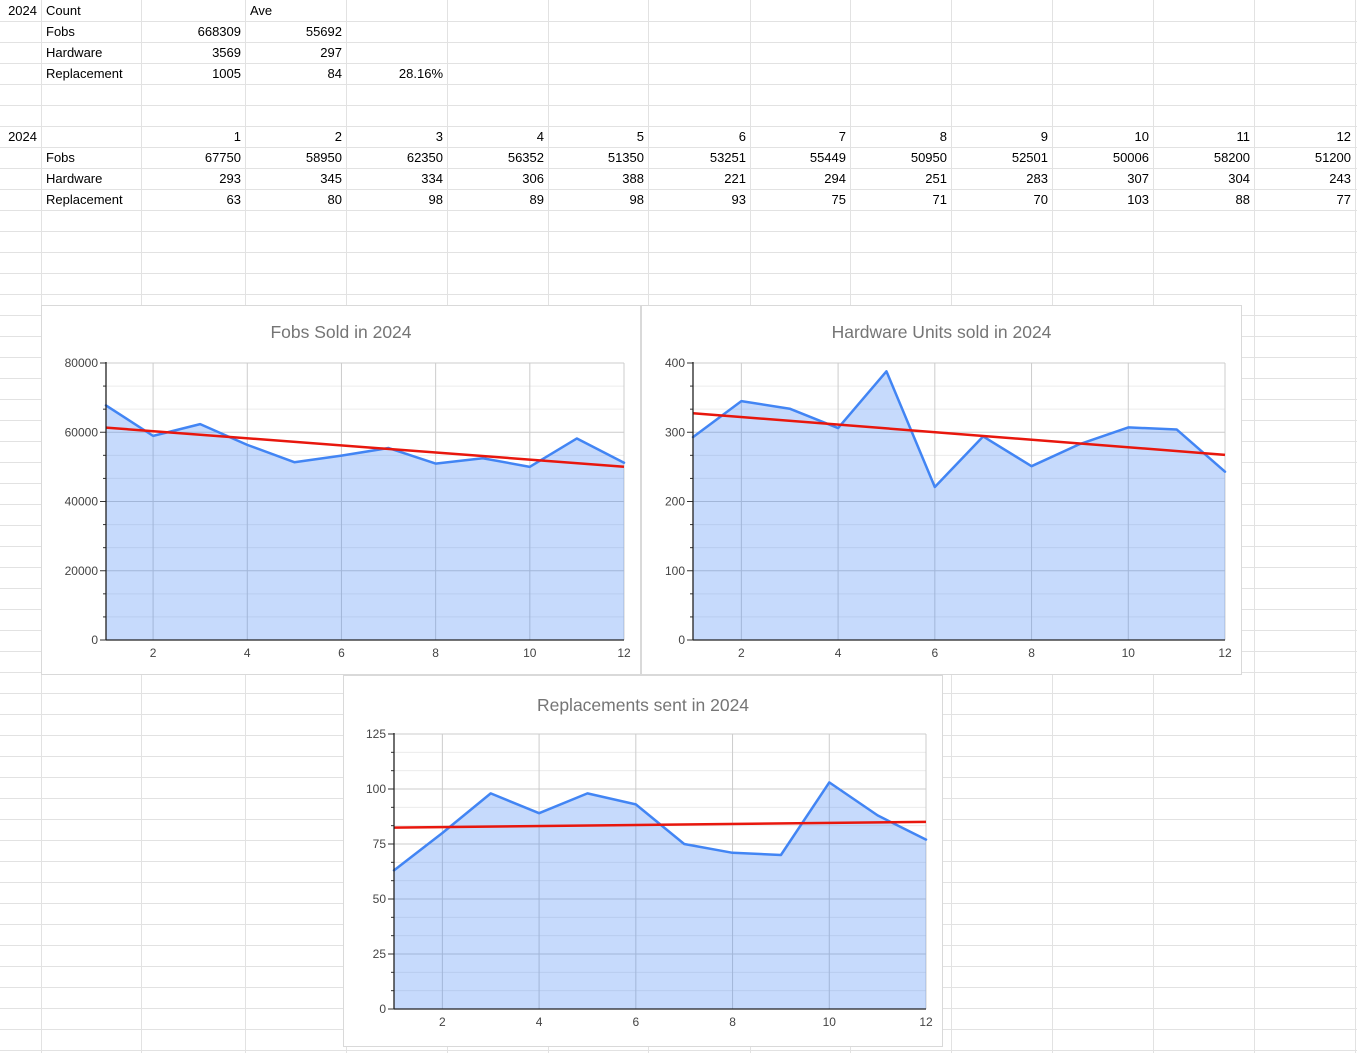 Image resolution: width=1357 pixels, height=1053 pixels. I want to click on cell-month-value: 77, so click(1343, 199).